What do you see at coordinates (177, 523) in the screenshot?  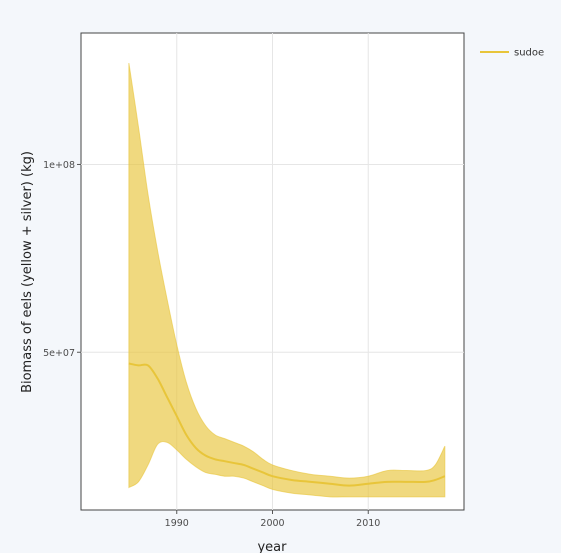 I see `x-tick-label-1990: 1990` at bounding box center [177, 523].